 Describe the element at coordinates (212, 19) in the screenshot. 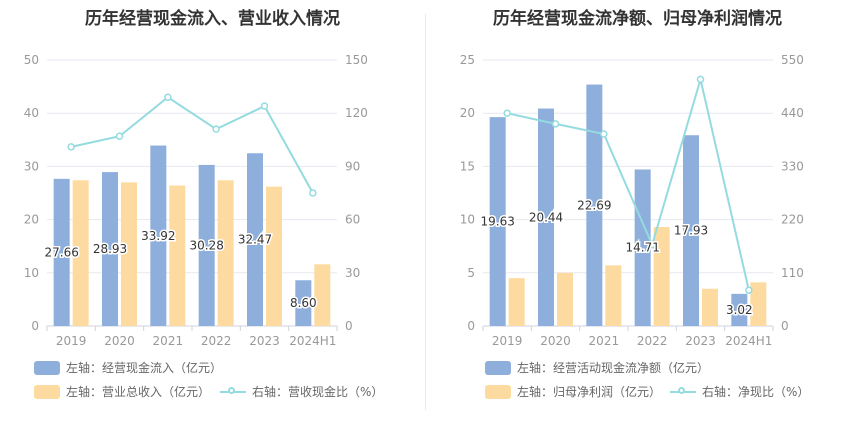

I see `chart-title-left: 历年经营现金流入、营业收入情况` at that location.